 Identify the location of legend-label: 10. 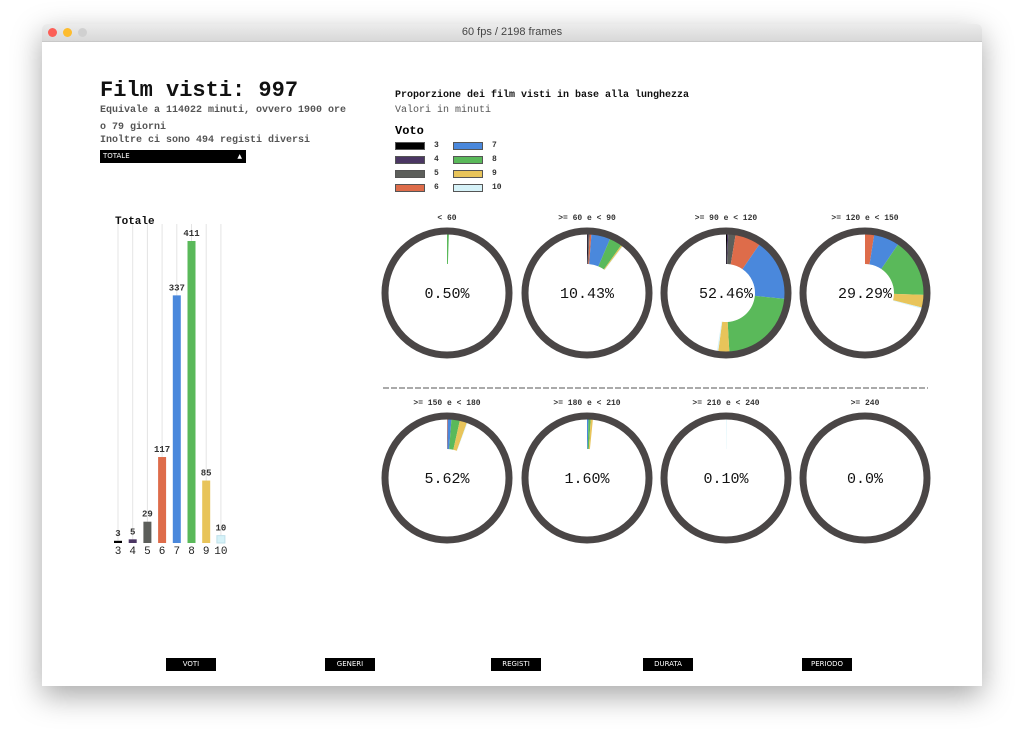
(497, 187).